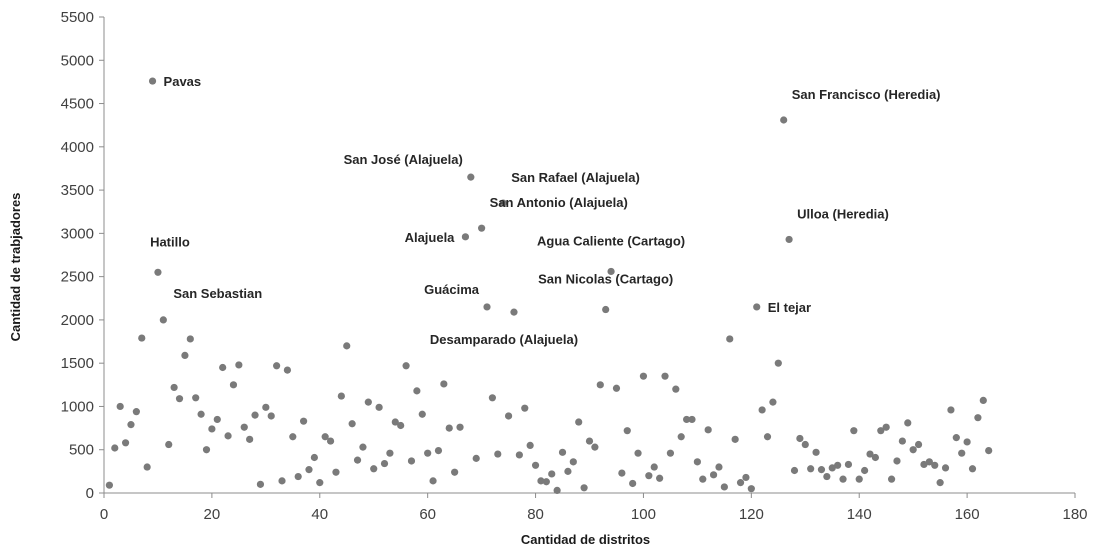 The width and height of the screenshot is (1096, 549). What do you see at coordinates (1074, 514) in the screenshot?
I see `x-tick-label: 180` at bounding box center [1074, 514].